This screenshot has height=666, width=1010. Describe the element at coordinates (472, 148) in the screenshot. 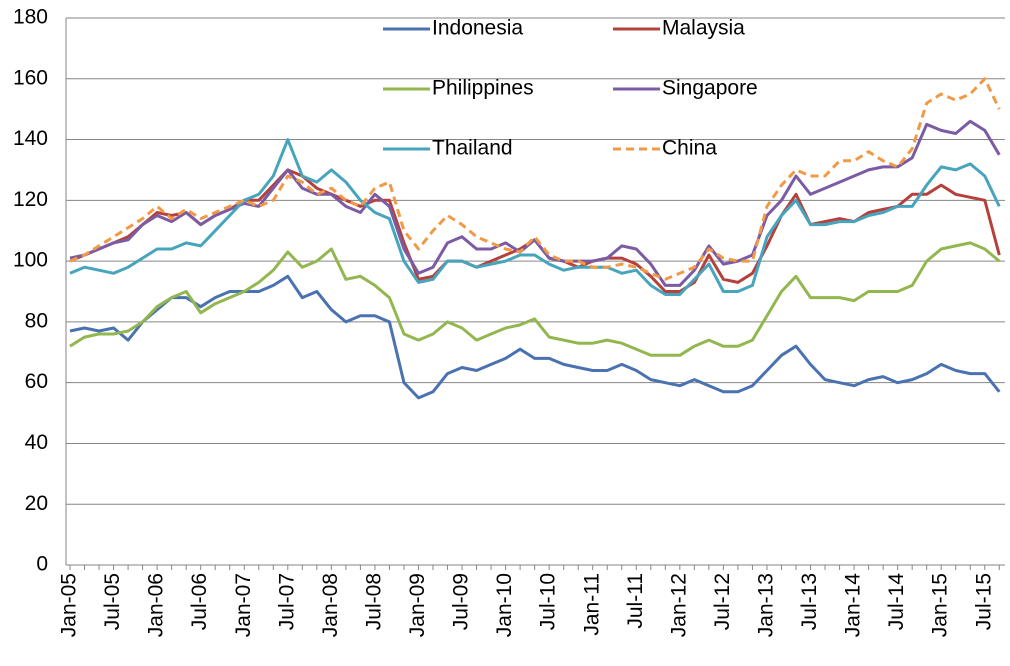

I see `legend-label: Thailand` at that location.